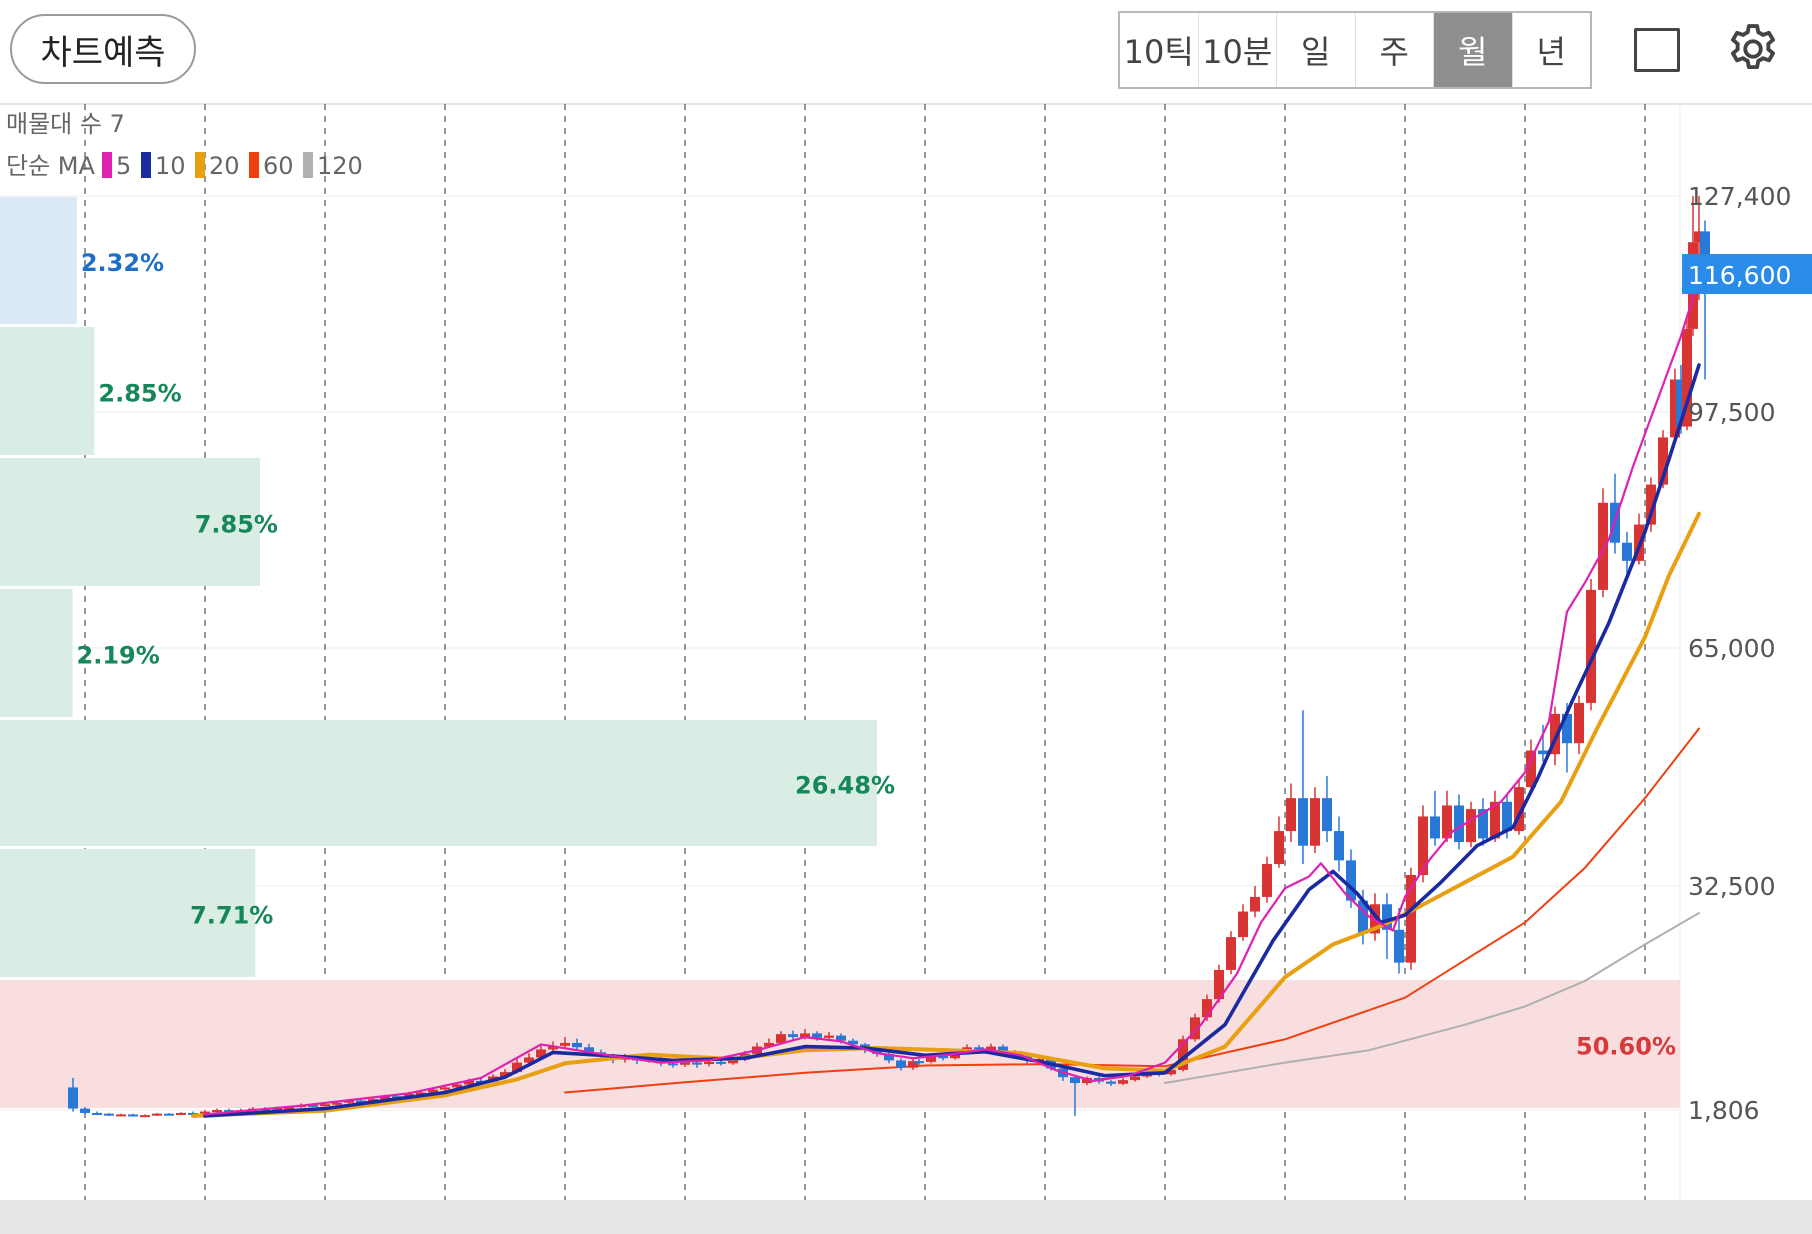 This screenshot has width=1812, height=1234. I want to click on fullscreen-square-icon, so click(1657, 50).